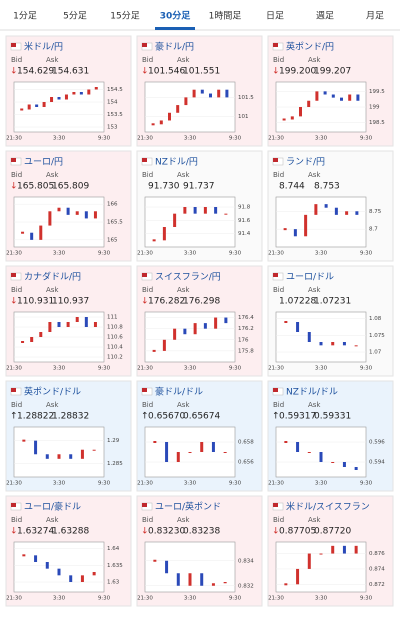  I want to click on ask-value: 176.298, so click(201, 302).